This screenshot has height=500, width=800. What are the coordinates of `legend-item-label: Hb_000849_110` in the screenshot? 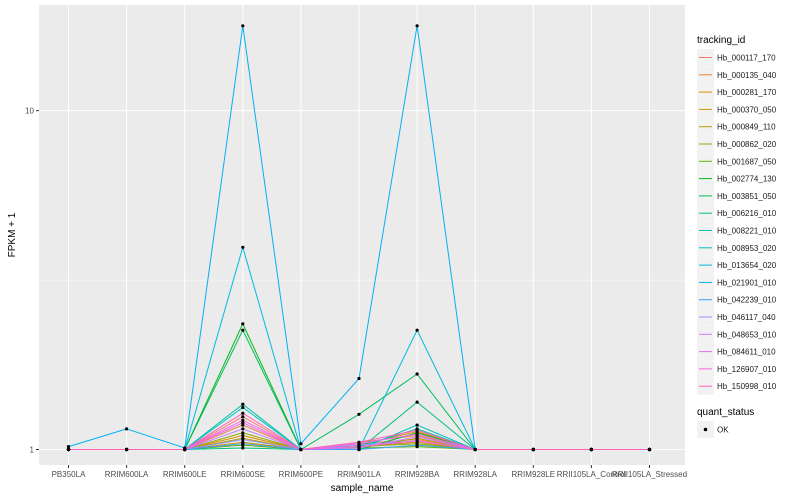 It's located at (746, 127).